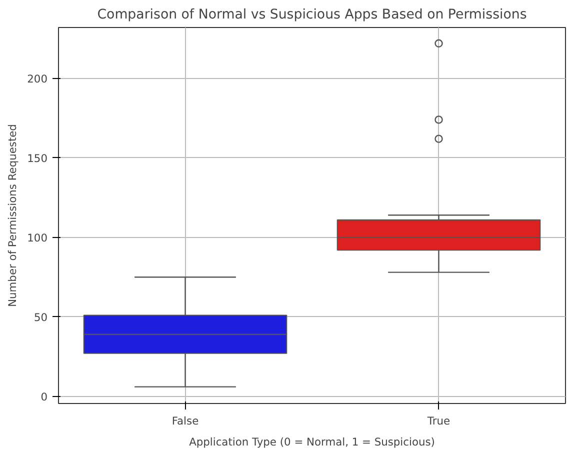  What do you see at coordinates (185, 421) in the screenshot?
I see `x-tick-label: False` at bounding box center [185, 421].